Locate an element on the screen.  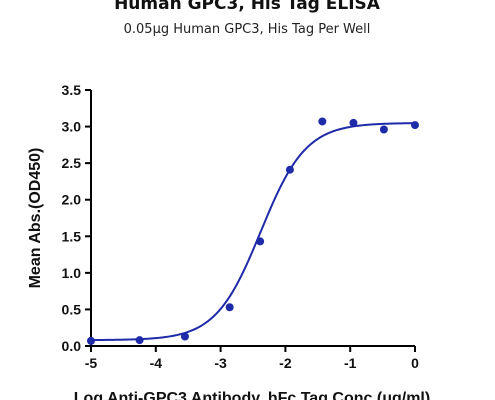
chart-title: Human GPC3, His Tag ELISA is located at coordinates (247, 7).